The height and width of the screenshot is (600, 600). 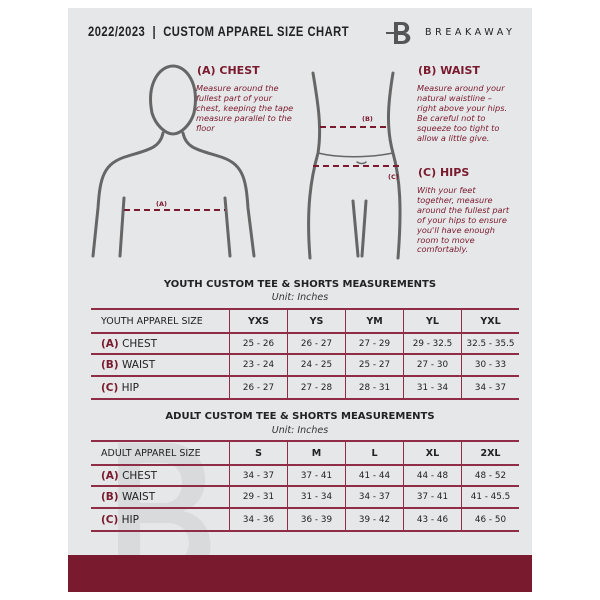 I want to click on cell: 27 - 29, so click(x=374, y=343).